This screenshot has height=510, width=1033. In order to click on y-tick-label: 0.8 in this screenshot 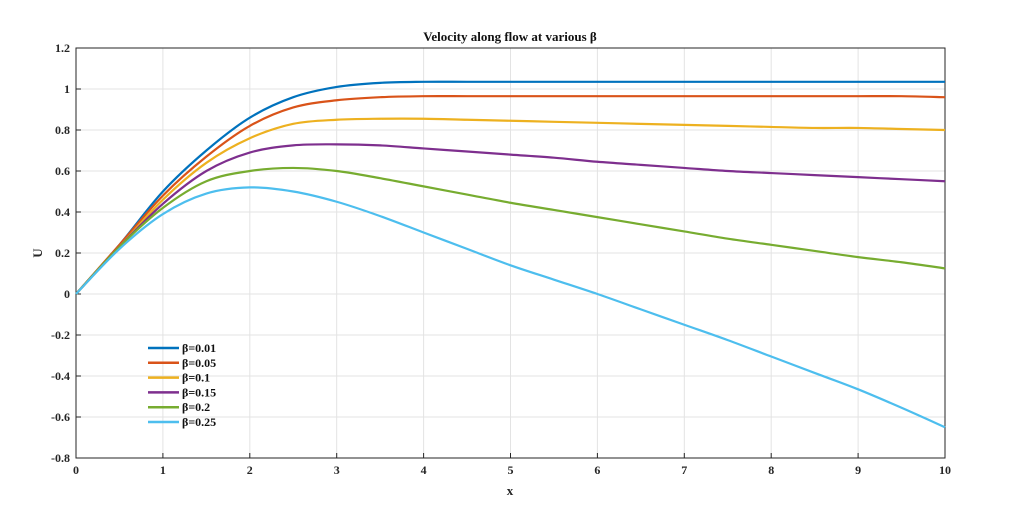, I will do `click(62, 130)`.